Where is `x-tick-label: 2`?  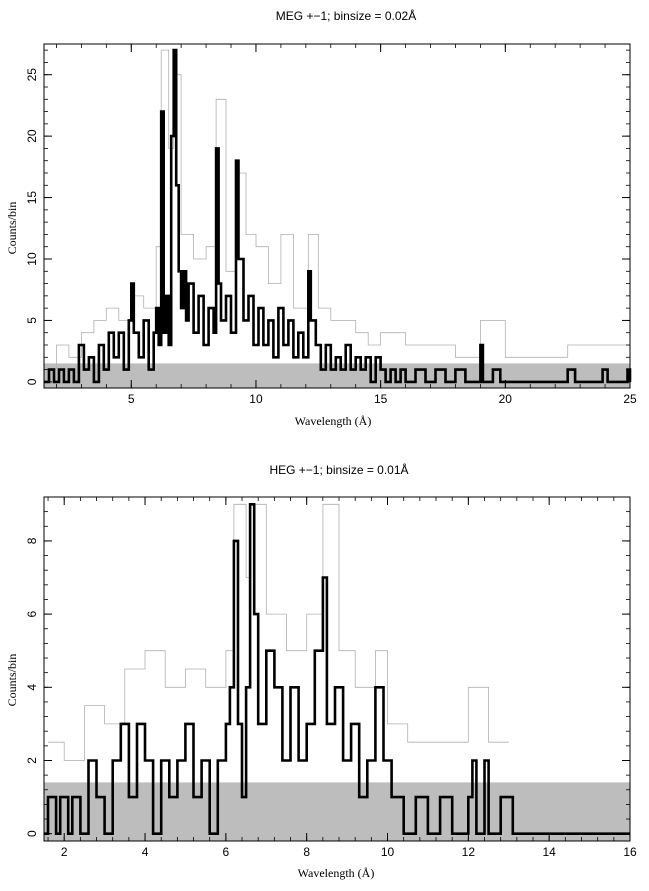 x-tick-label: 2 is located at coordinates (64, 852).